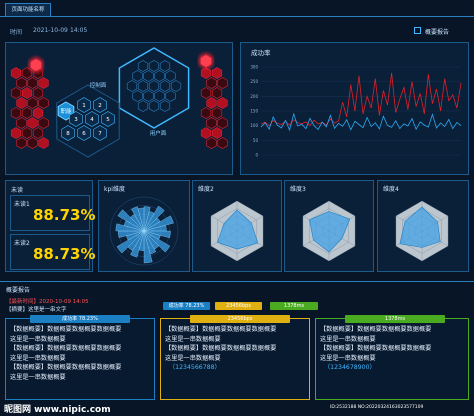 This screenshot has width=474, height=416. Describe the element at coordinates (84, 106) in the screenshot. I see `hex-number: 1` at that location.